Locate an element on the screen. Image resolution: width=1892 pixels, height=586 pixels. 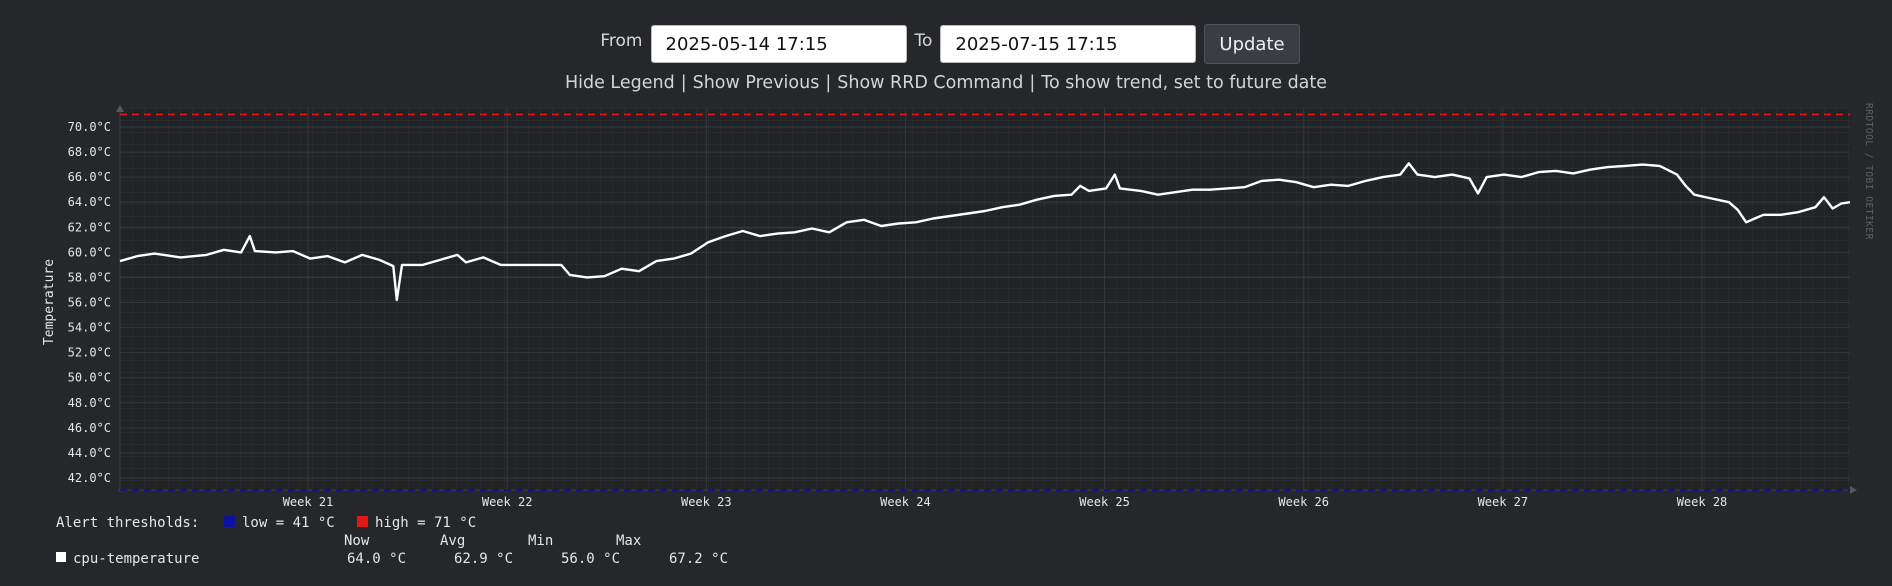
x-tick-label: Week 21 is located at coordinates (308, 502).